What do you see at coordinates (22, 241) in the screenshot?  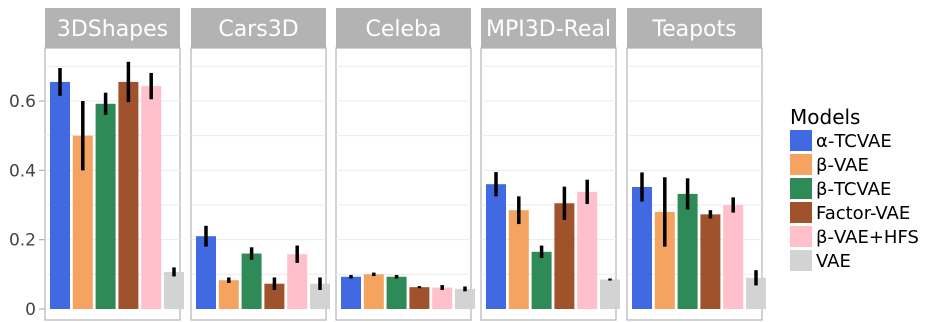 I see `y-tick-label: 0.2` at bounding box center [22, 241].